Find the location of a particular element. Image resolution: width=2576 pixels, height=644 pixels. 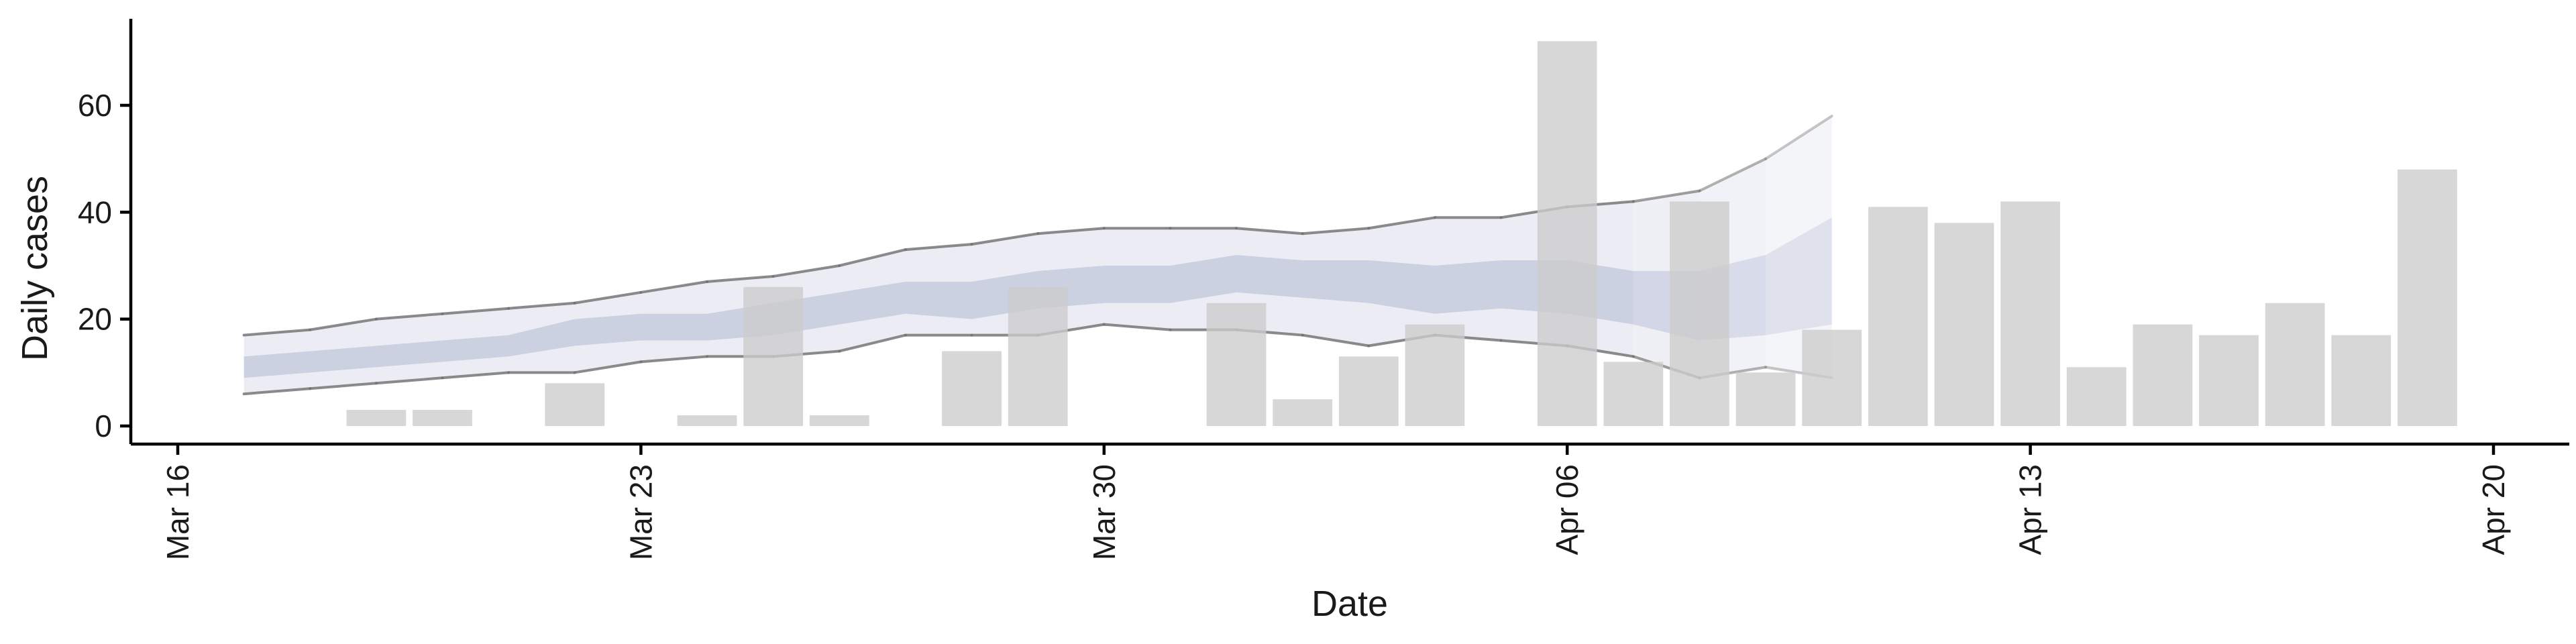

y-tick-label: 60 is located at coordinates (95, 105).